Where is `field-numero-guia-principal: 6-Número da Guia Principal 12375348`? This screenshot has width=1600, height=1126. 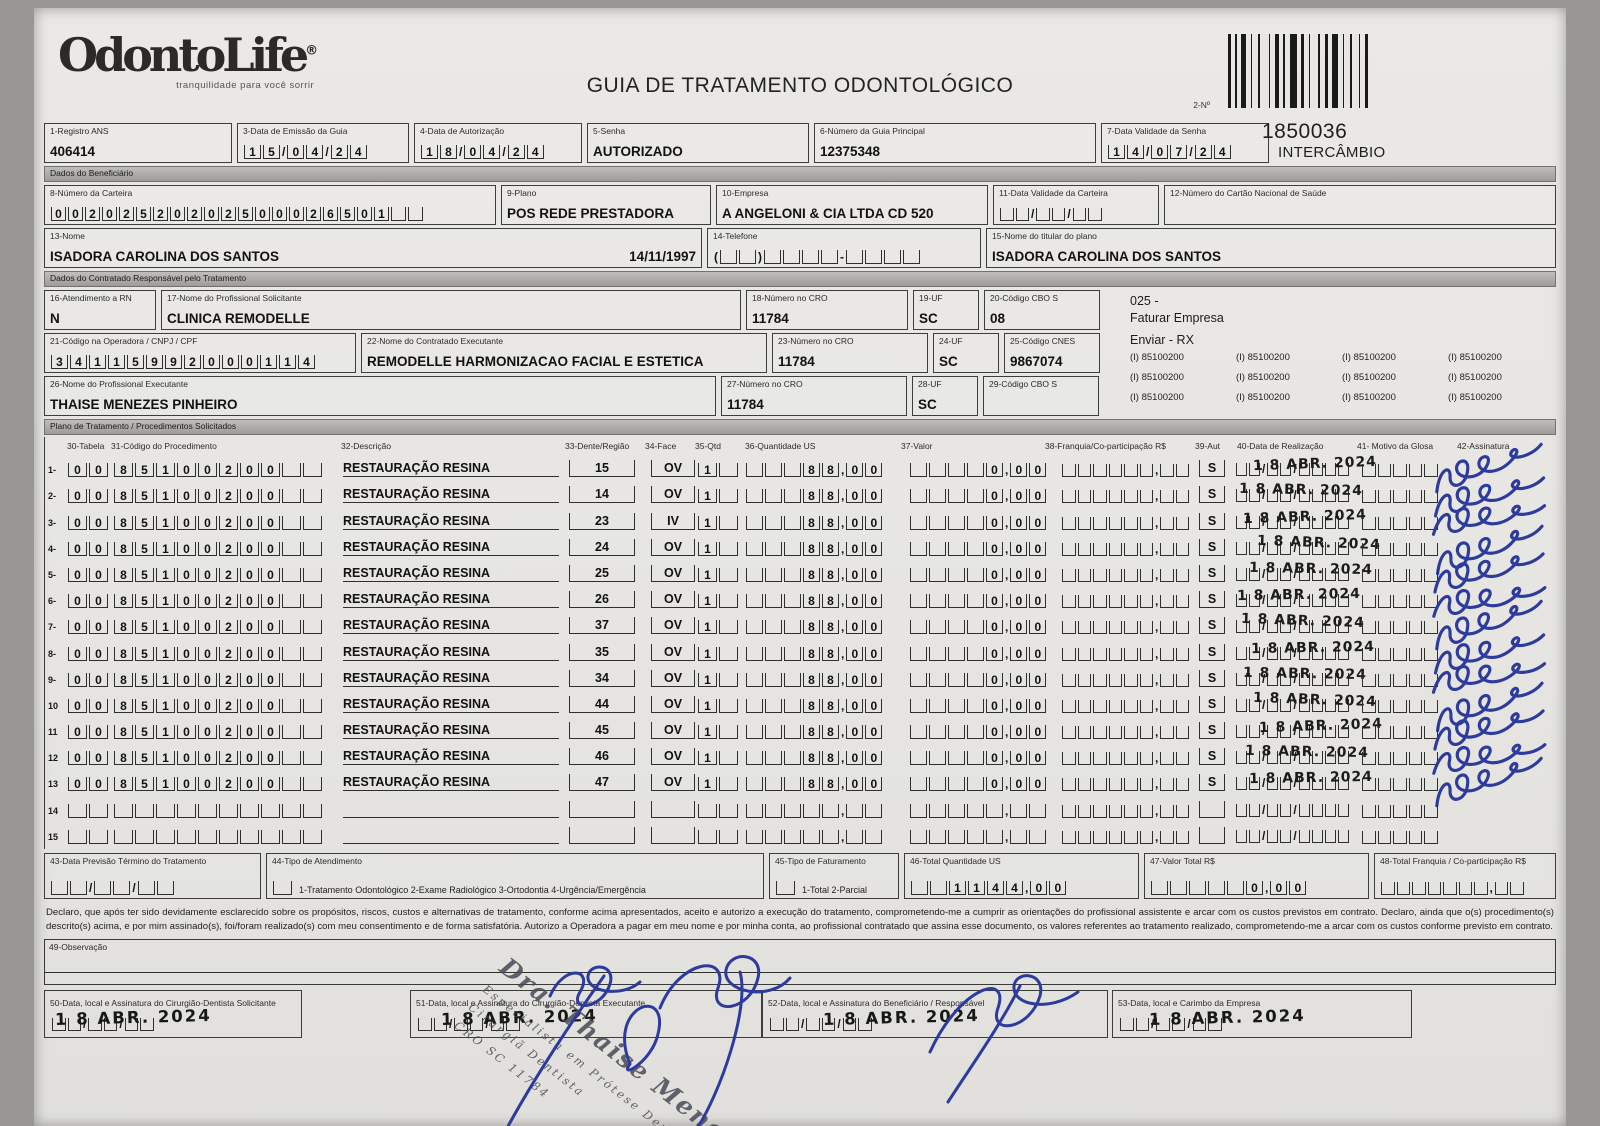 field-numero-guia-principal: 6-Número da Guia Principal 12375348 is located at coordinates (955, 143).